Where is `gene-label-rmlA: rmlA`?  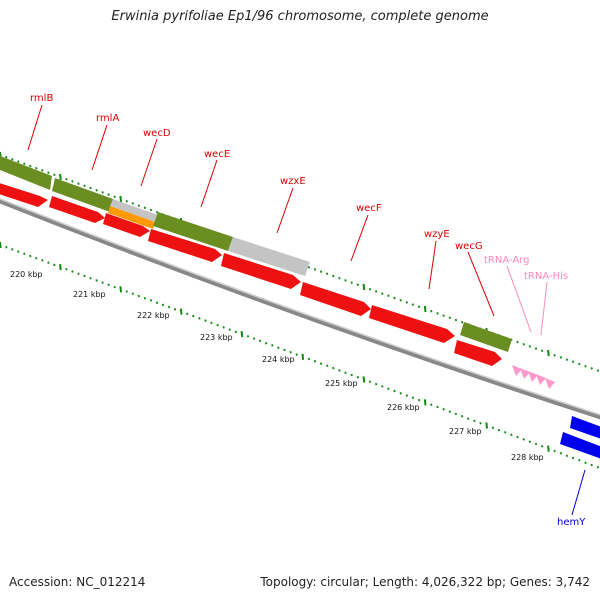 gene-label-rmlA: rmlA is located at coordinates (107, 118).